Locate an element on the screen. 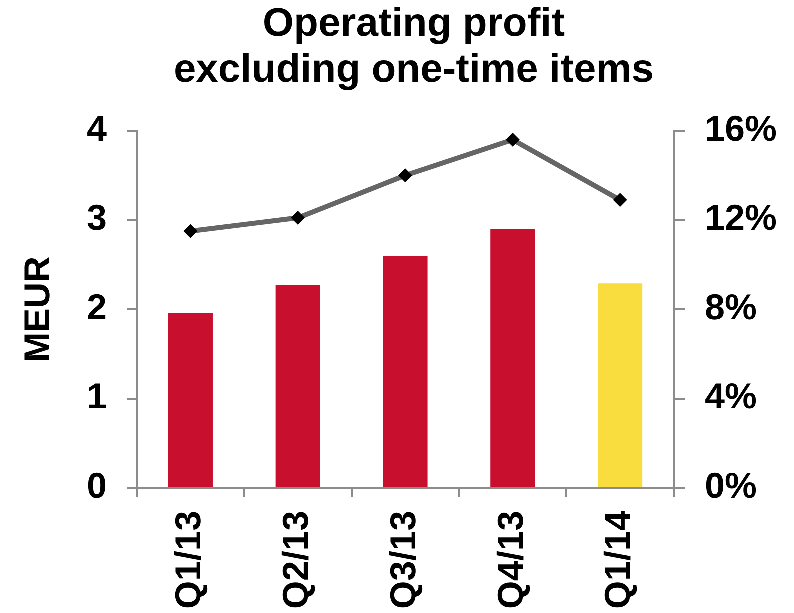 The height and width of the screenshot is (613, 794). y-axis-title: MEUR is located at coordinates (37, 309).